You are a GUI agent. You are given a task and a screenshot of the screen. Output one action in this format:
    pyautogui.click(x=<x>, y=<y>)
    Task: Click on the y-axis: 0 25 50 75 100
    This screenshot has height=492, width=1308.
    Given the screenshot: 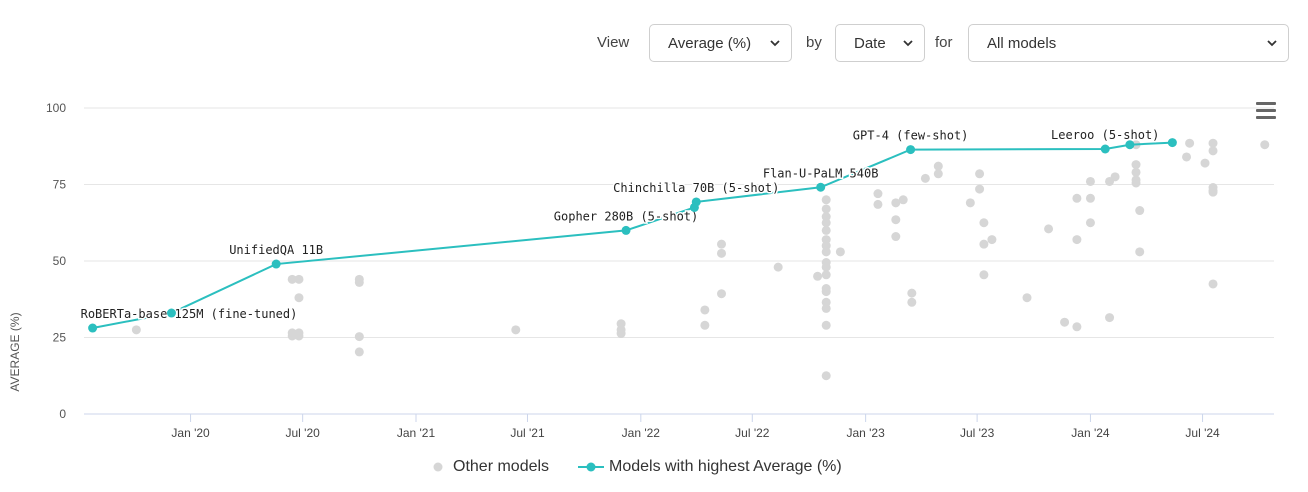 What is the action you would take?
    pyautogui.click(x=56, y=261)
    